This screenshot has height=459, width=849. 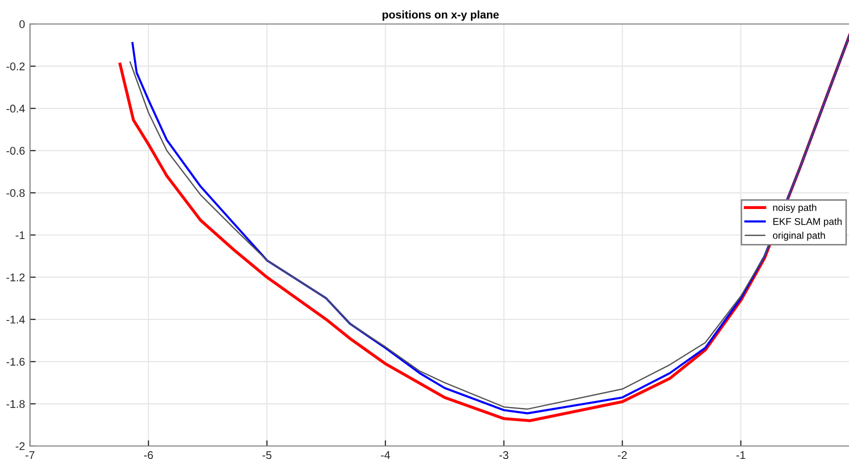 I want to click on y-tick-label: -1.4, so click(x=15, y=320).